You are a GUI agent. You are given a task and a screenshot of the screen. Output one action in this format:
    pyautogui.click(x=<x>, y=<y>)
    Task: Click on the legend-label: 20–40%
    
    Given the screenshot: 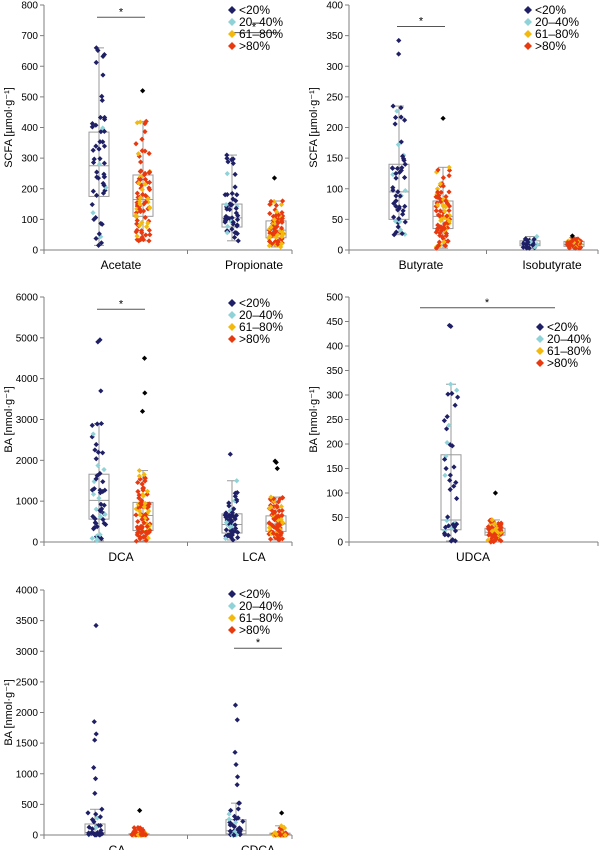 What is the action you would take?
    pyautogui.click(x=261, y=22)
    